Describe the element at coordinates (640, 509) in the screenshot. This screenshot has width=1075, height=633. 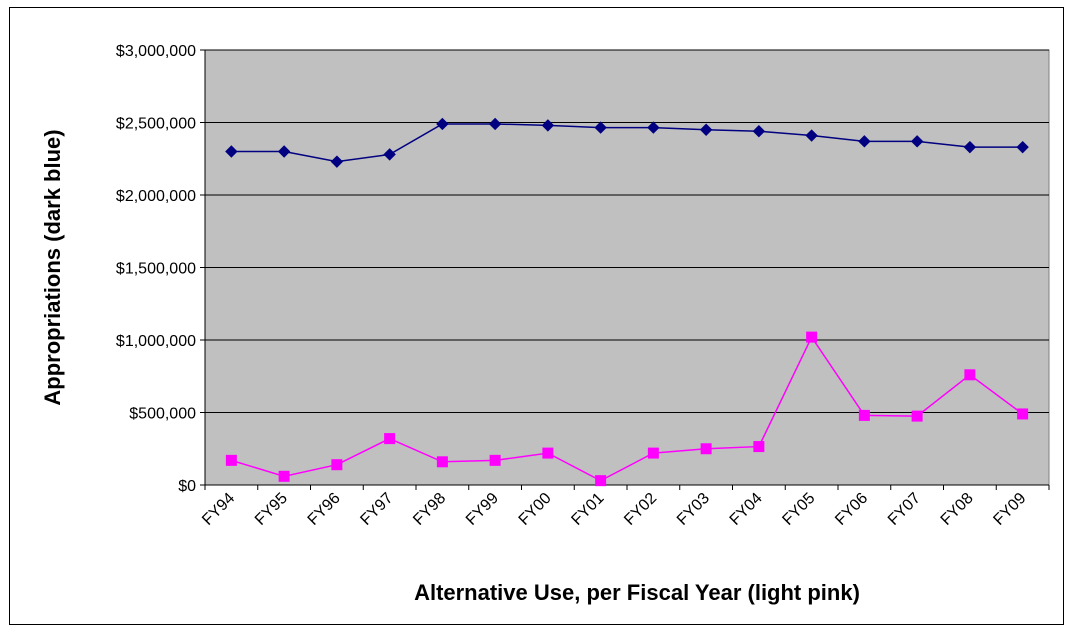
I see `x-tick-label: FY02` at that location.